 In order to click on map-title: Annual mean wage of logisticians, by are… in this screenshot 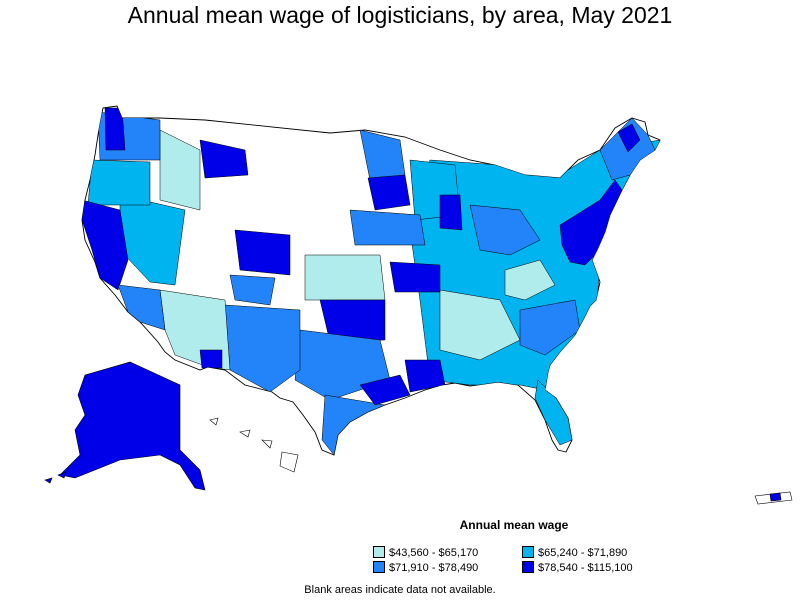, I will do `click(400, 15)`.